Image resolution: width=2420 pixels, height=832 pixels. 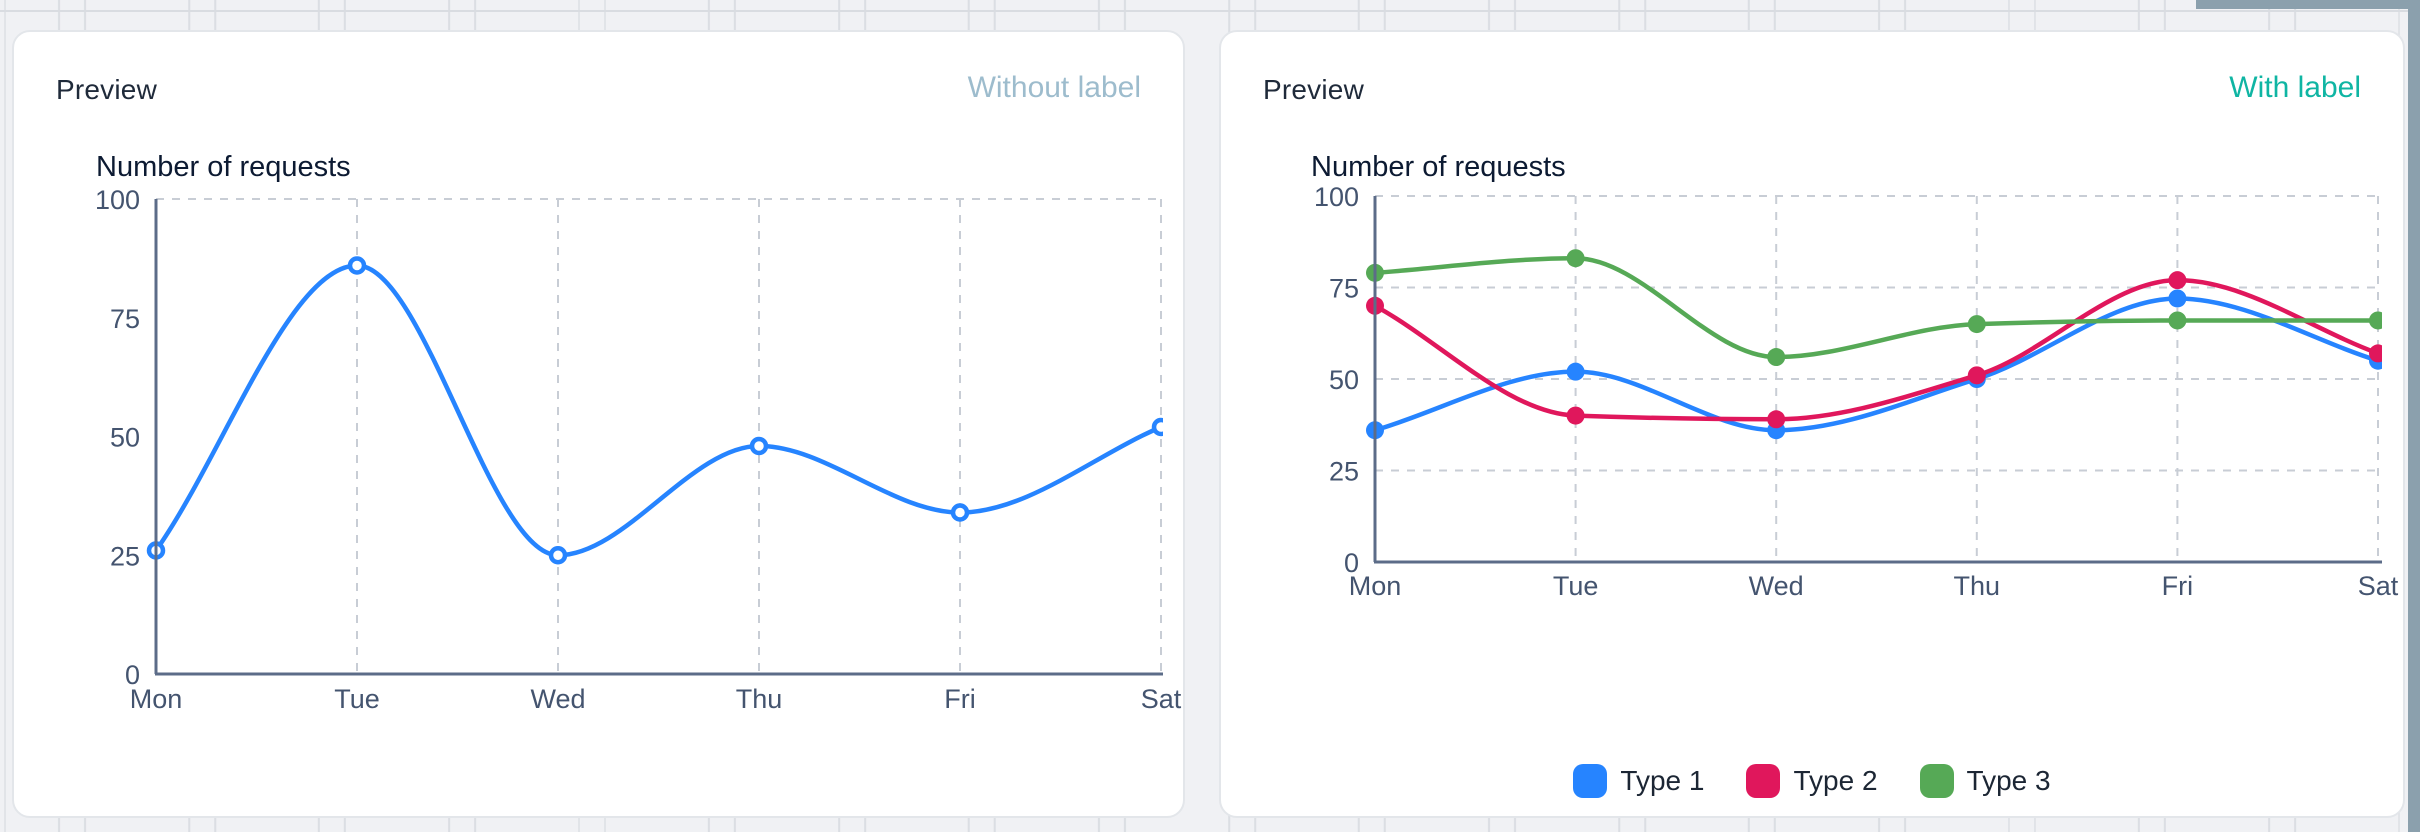 What do you see at coordinates (1054, 87) in the screenshot?
I see `variant-label-without: Without label` at bounding box center [1054, 87].